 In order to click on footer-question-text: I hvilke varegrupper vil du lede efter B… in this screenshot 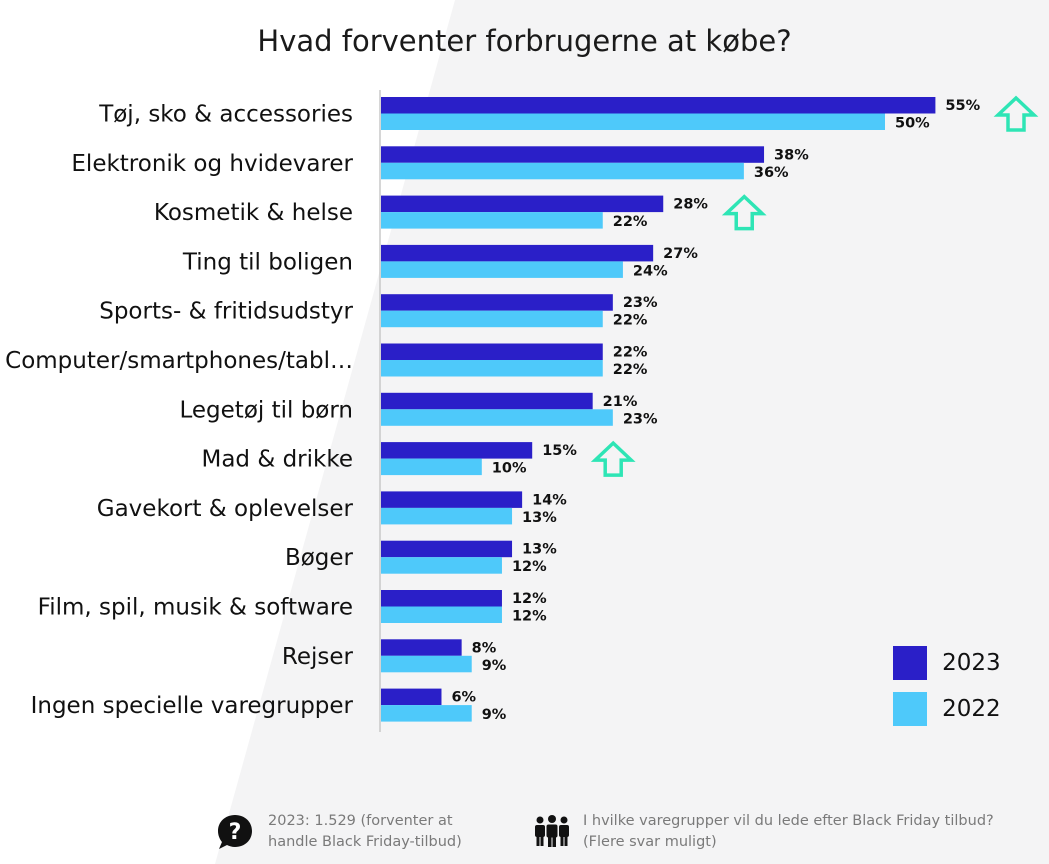, I will do `click(788, 831)`.